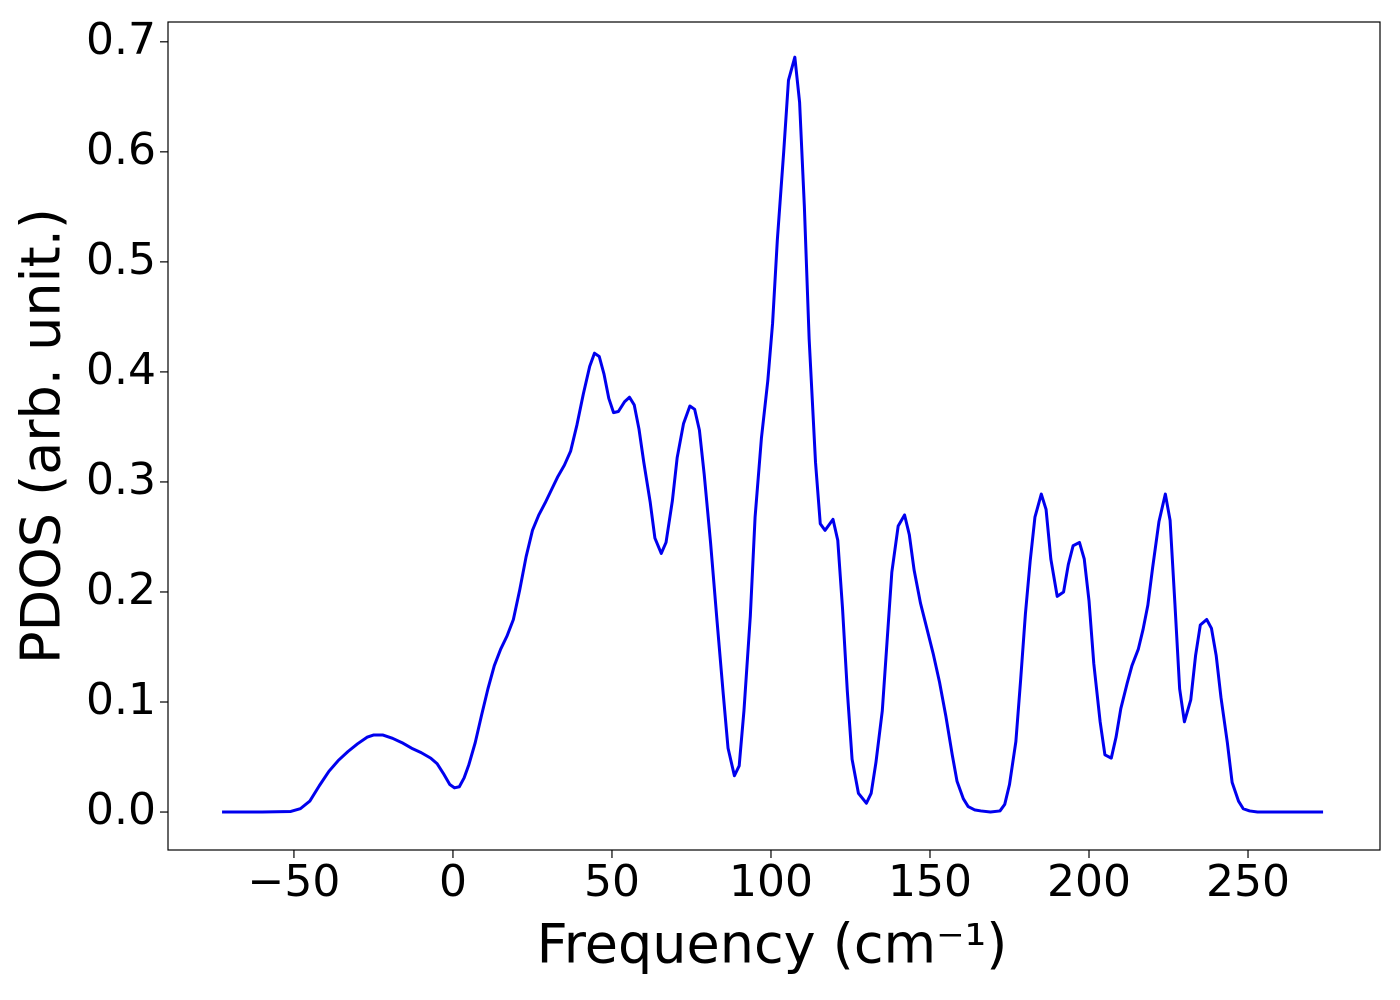 This screenshot has height=1000, width=1400. What do you see at coordinates (772, 944) in the screenshot?
I see `x-axis-label: Frequency (cm⁻¹)` at bounding box center [772, 944].